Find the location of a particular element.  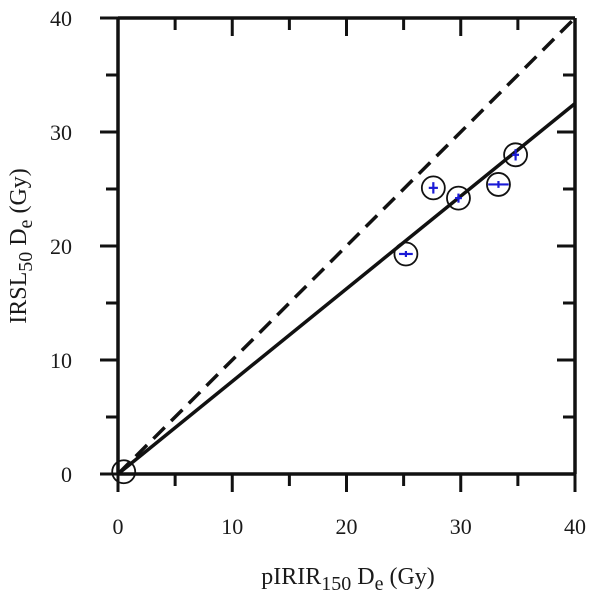

x-tick-label: 20 is located at coordinates (347, 526).